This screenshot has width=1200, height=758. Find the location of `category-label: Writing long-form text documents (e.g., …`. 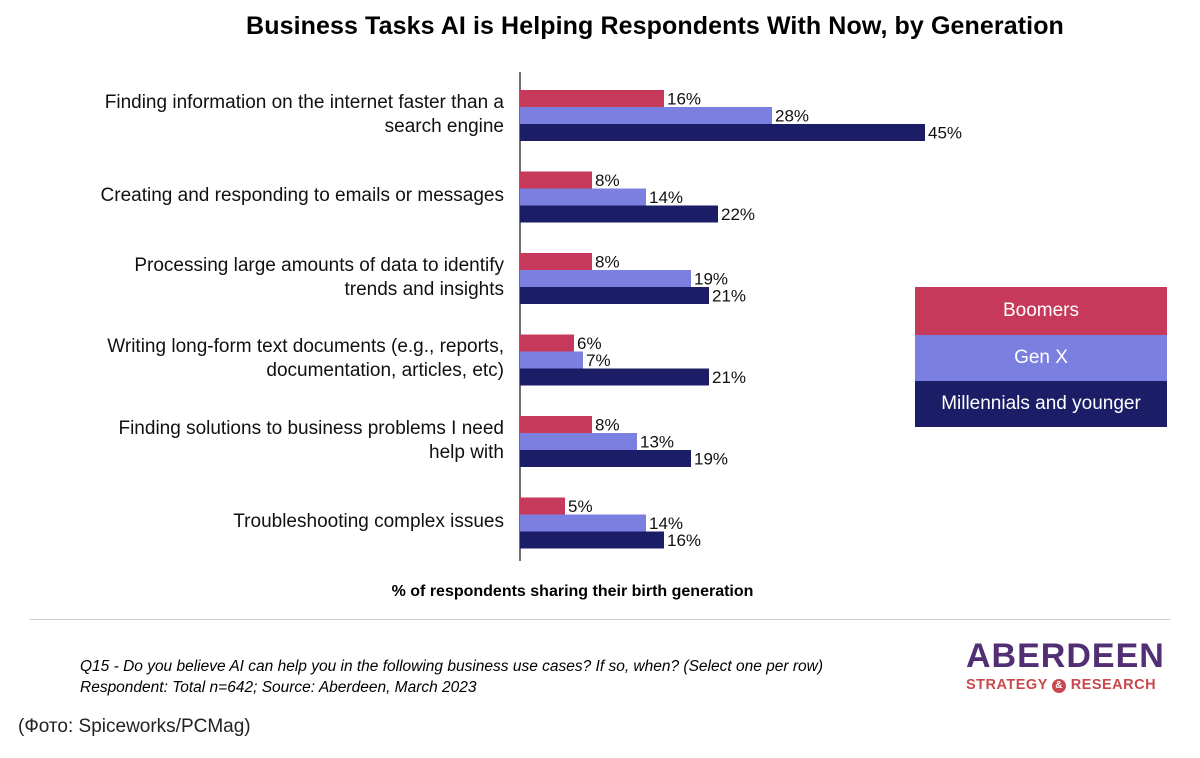

category-label: Writing long-form text documents (e.g., … is located at coordinates (269, 359).